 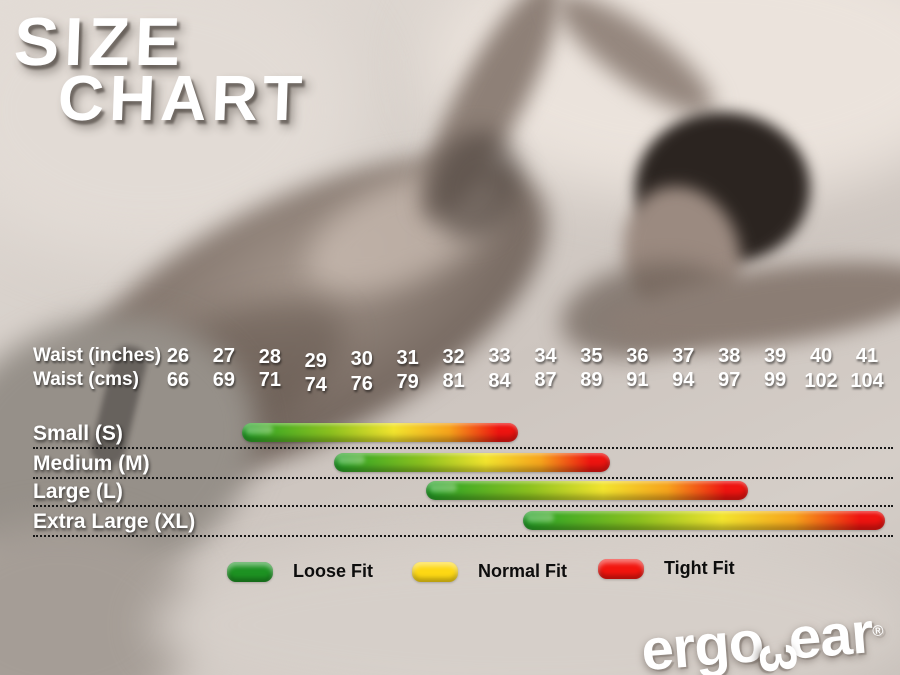 What do you see at coordinates (224, 380) in the screenshot?
I see `waist-cm-value: 69` at bounding box center [224, 380].